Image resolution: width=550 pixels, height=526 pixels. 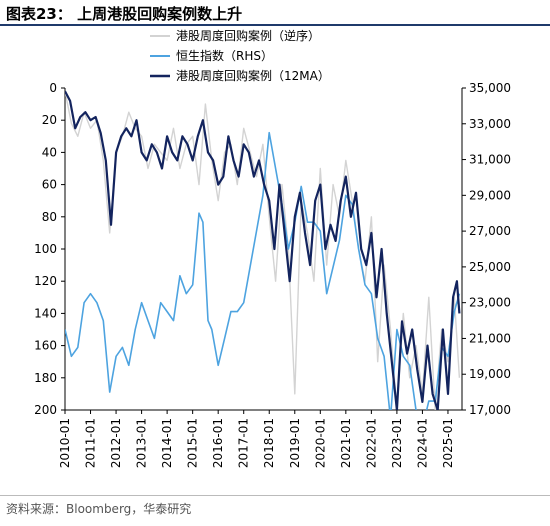 What do you see at coordinates (244, 443) in the screenshot?
I see `x-tick-label: 2017-01` at bounding box center [244, 443].